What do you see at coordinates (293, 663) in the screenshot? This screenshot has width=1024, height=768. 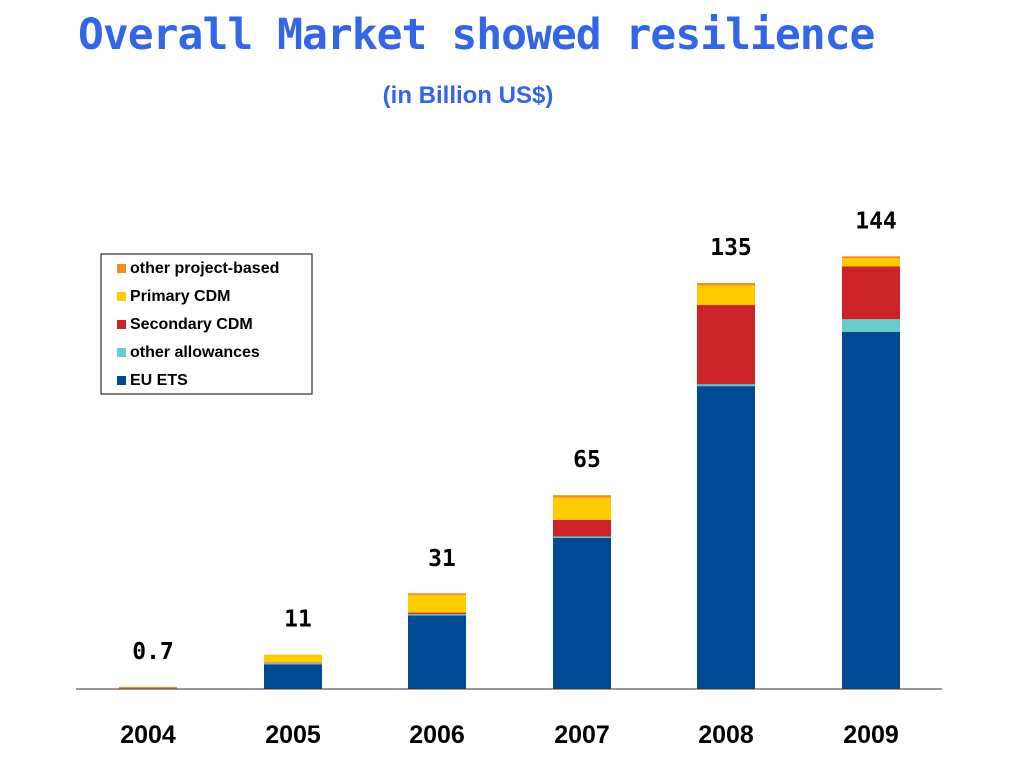 I see `bar-segment-2005-other-allowances` at bounding box center [293, 663].